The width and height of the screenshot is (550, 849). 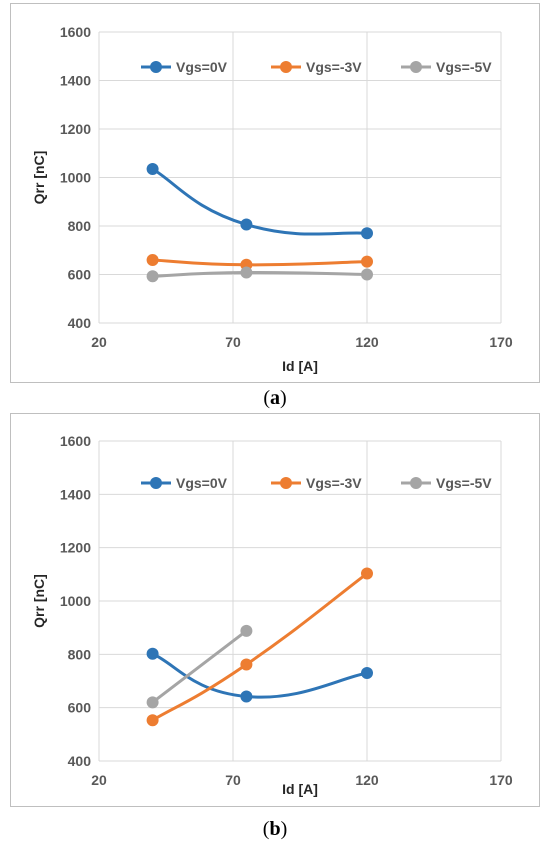 What do you see at coordinates (284, 829) in the screenshot?
I see `caption-b-close: )` at bounding box center [284, 829].